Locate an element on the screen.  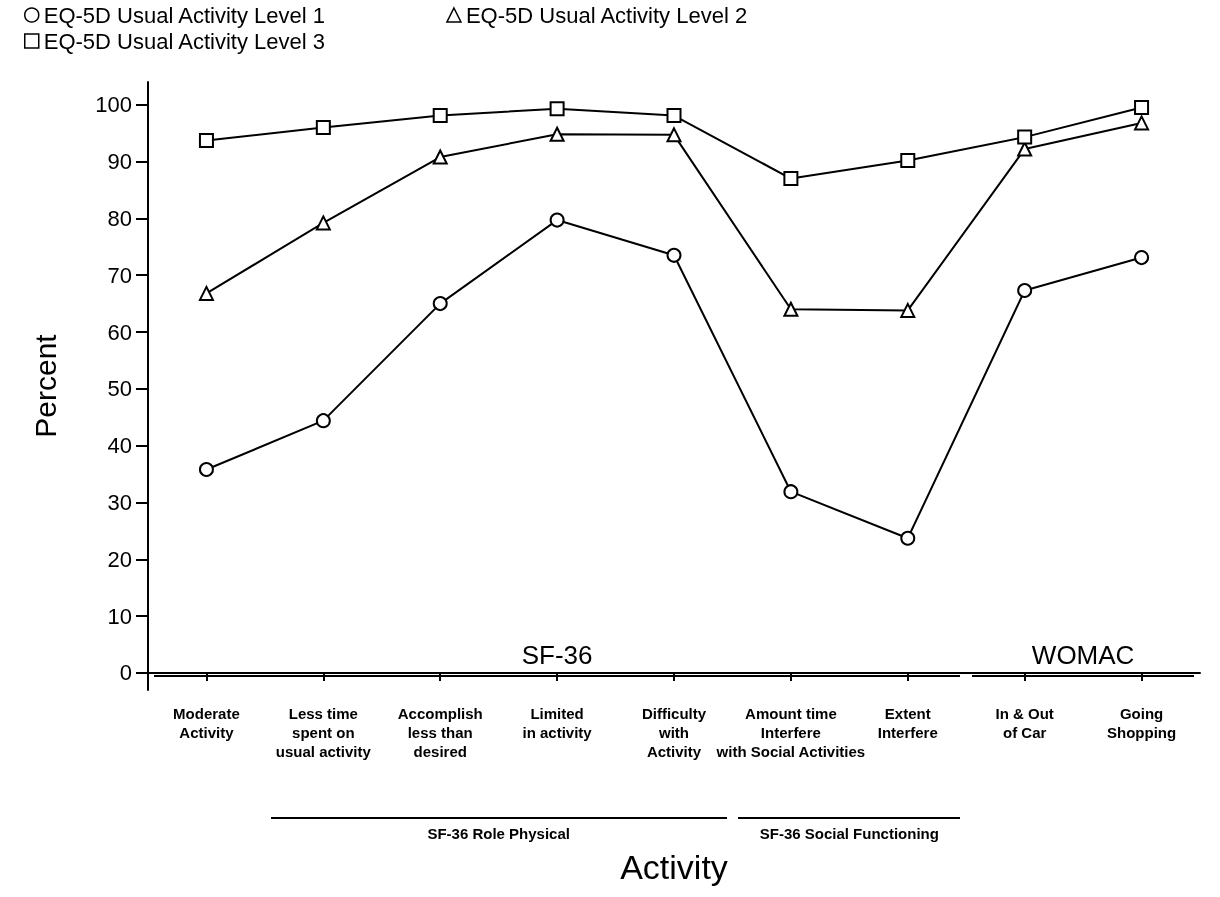
x-axis-title: Activity is located at coordinates (674, 867).